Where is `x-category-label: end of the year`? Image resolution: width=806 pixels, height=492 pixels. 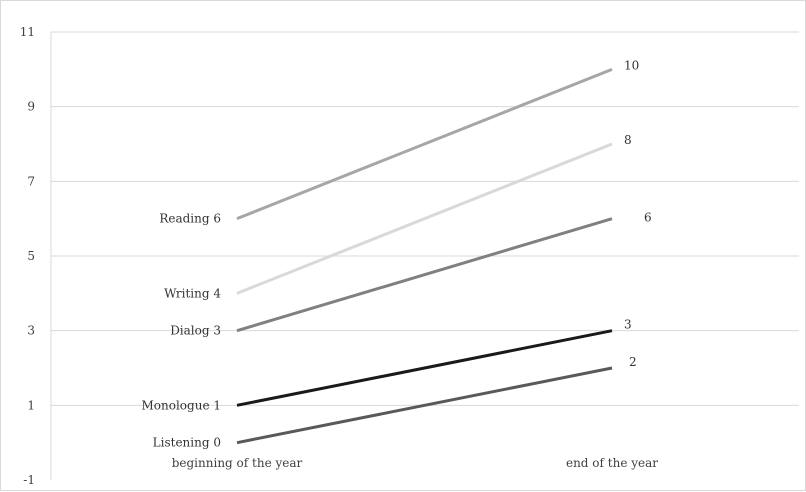 x-category-label: end of the year is located at coordinates (612, 463).